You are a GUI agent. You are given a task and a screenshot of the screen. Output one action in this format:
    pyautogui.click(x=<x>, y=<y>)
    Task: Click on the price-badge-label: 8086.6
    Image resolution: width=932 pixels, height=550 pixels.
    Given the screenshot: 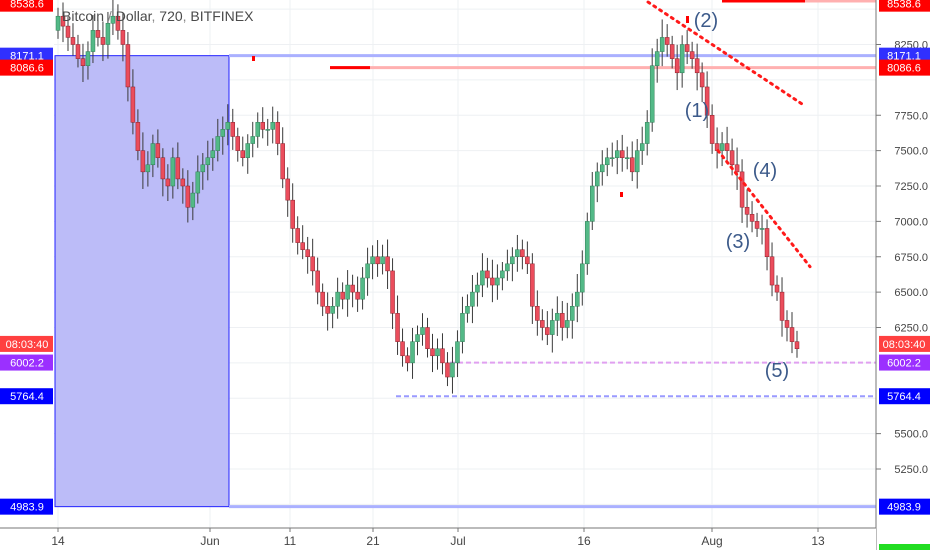 What is the action you would take?
    pyautogui.click(x=27, y=69)
    